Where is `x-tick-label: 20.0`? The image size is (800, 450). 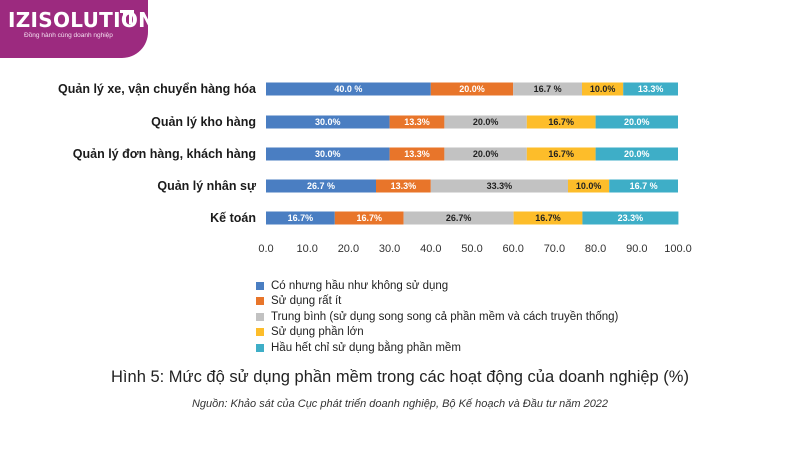
x-tick-label: 20.0 is located at coordinates (348, 249).